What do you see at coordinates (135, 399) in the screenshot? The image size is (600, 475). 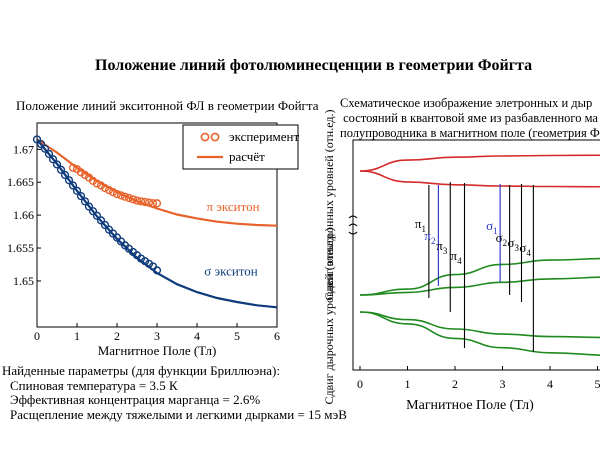 I see `param-mn-concentration: Эффективная концентрация марганца = 2.6%` at bounding box center [135, 399].